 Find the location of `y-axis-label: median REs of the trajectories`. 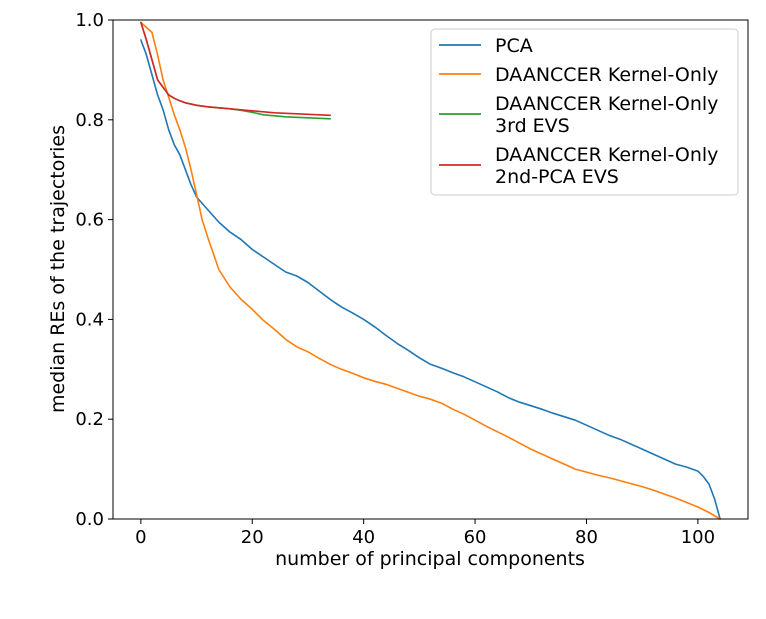

y-axis-label: median REs of the trajectories is located at coordinates (58, 269).